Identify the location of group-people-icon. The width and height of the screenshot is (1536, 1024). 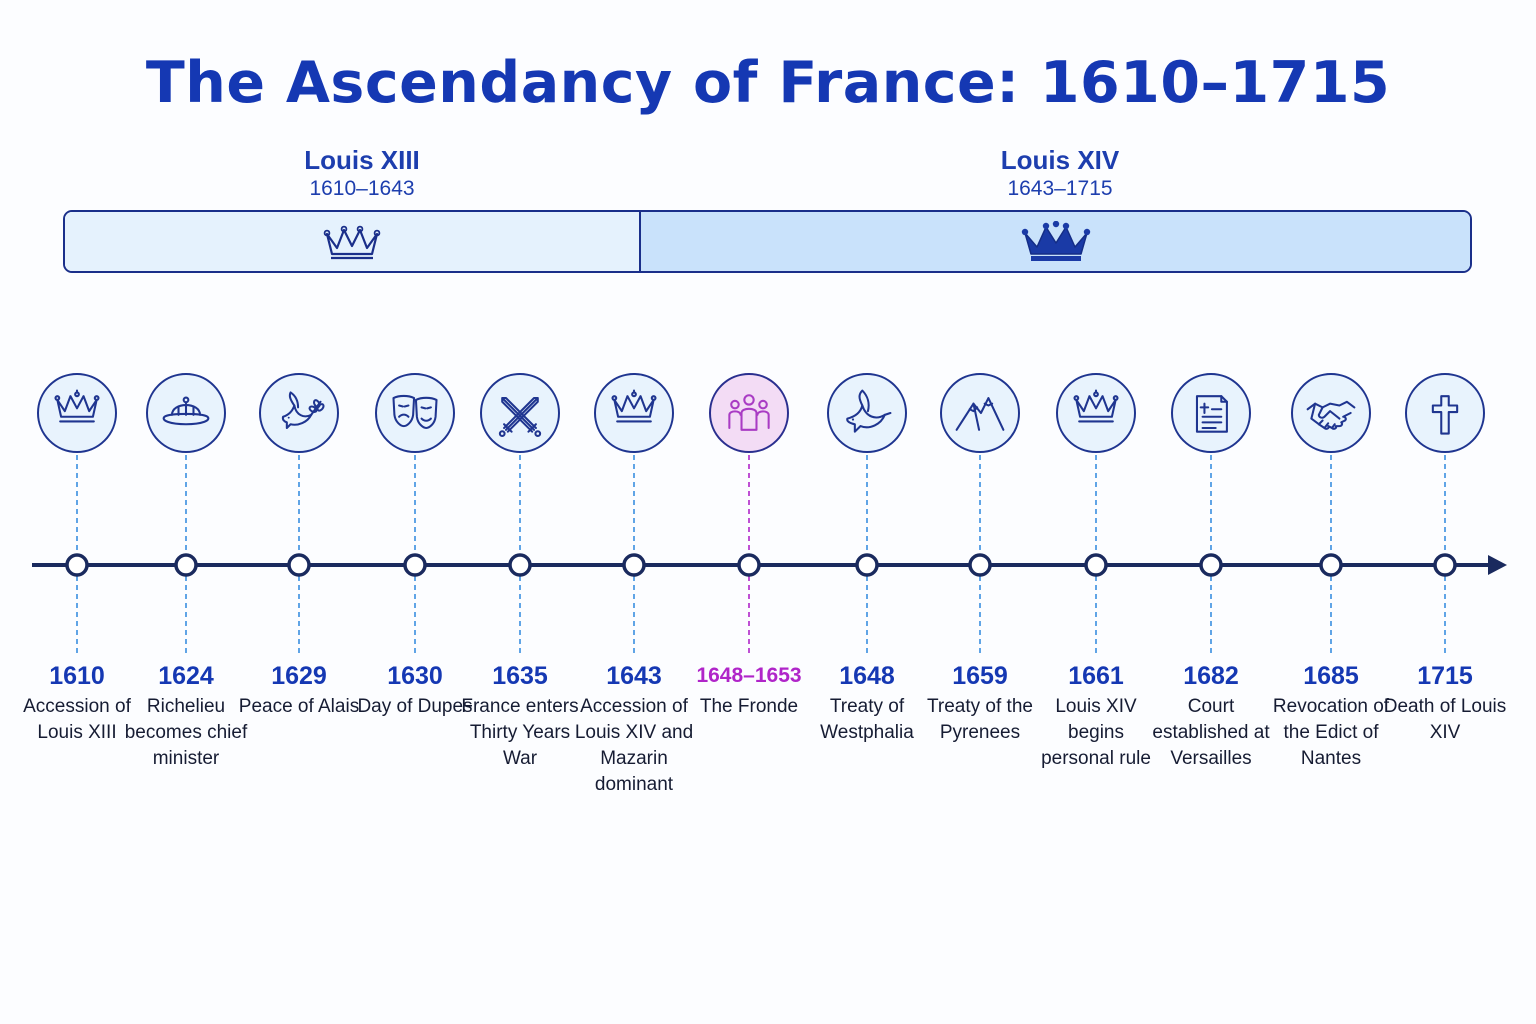
(749, 412).